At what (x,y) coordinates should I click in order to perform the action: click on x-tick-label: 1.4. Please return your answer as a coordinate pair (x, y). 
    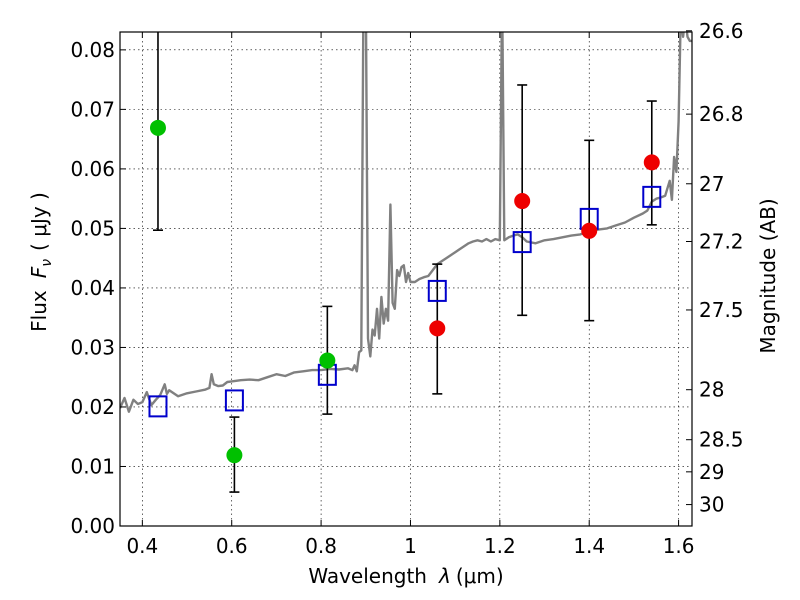
    Looking at the image, I should click on (589, 546).